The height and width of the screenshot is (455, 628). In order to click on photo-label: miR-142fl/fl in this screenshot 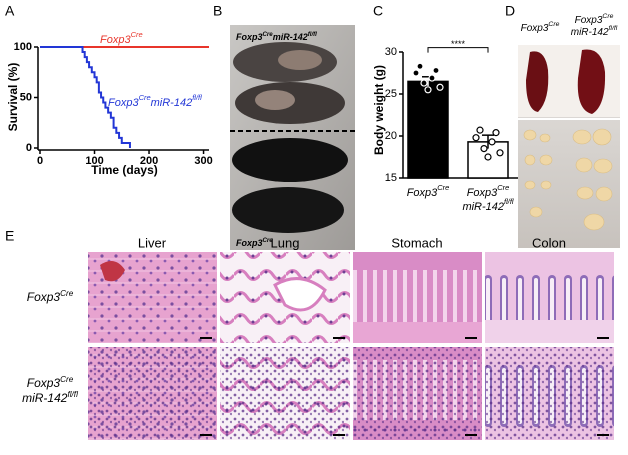, I will do `click(594, 31)`.